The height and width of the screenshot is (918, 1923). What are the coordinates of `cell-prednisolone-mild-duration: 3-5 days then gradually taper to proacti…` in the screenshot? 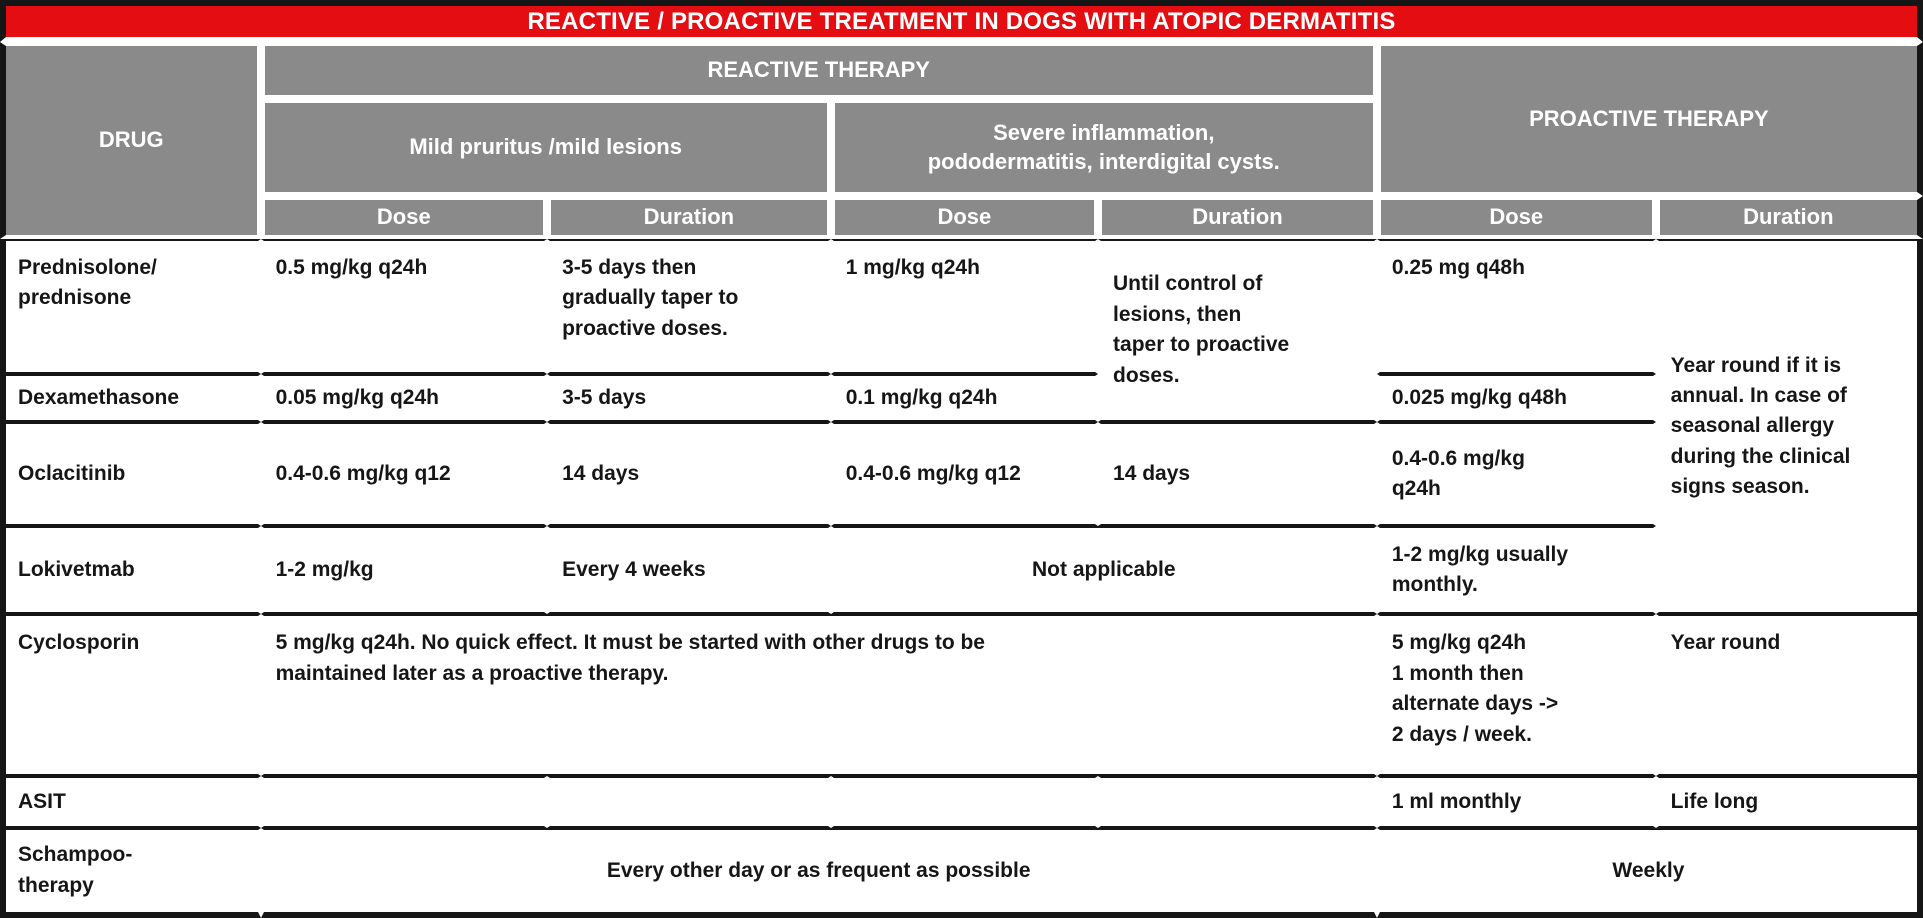 It's located at (689, 306).